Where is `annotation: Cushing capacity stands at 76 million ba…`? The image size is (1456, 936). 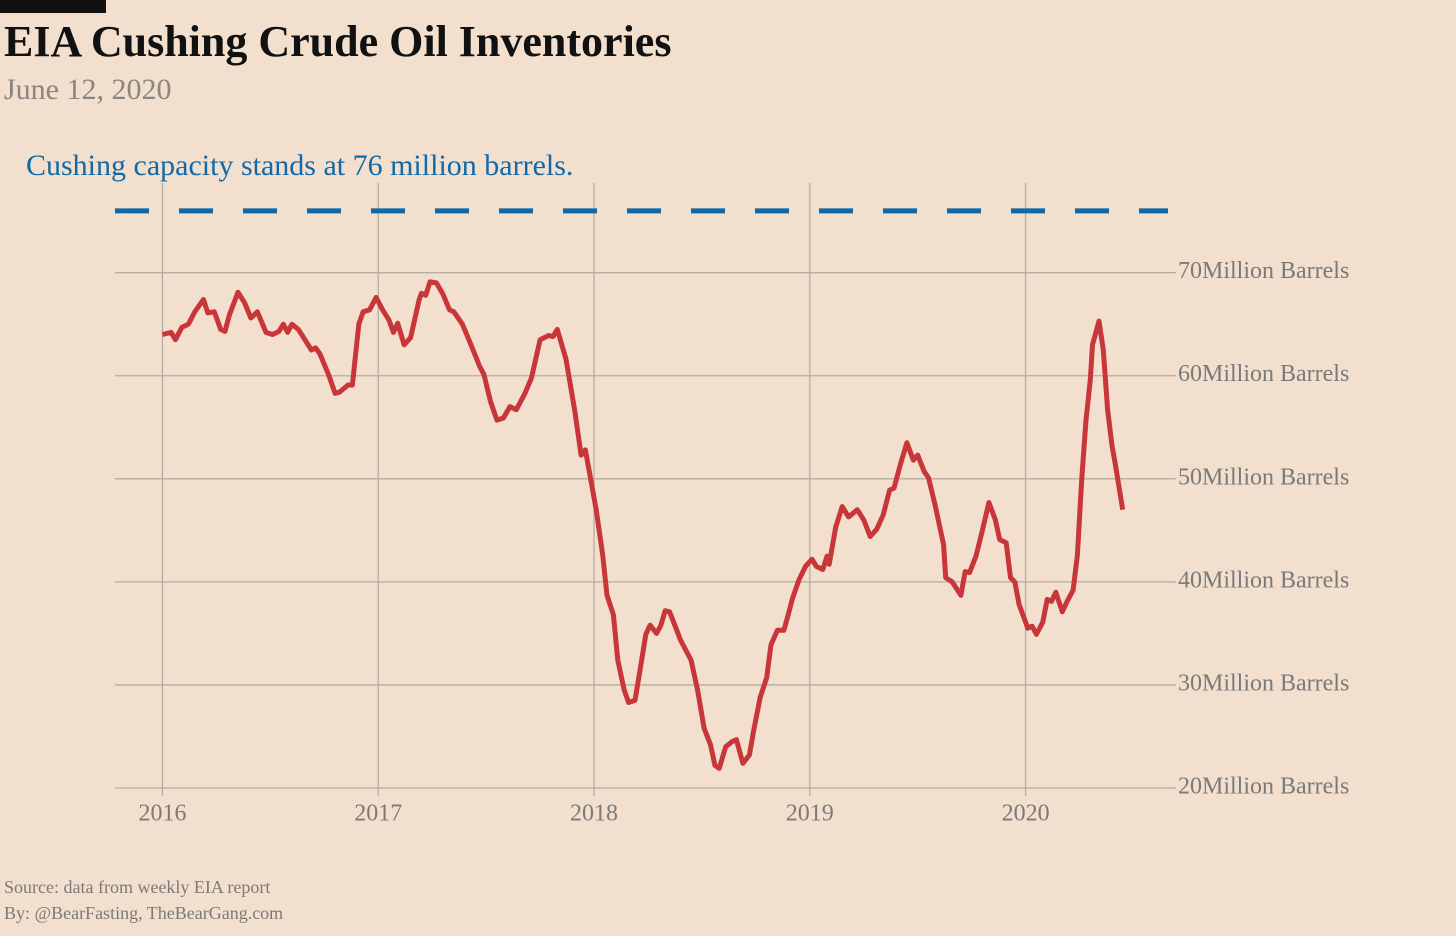 annotation: Cushing capacity stands at 76 million ba… is located at coordinates (299, 165).